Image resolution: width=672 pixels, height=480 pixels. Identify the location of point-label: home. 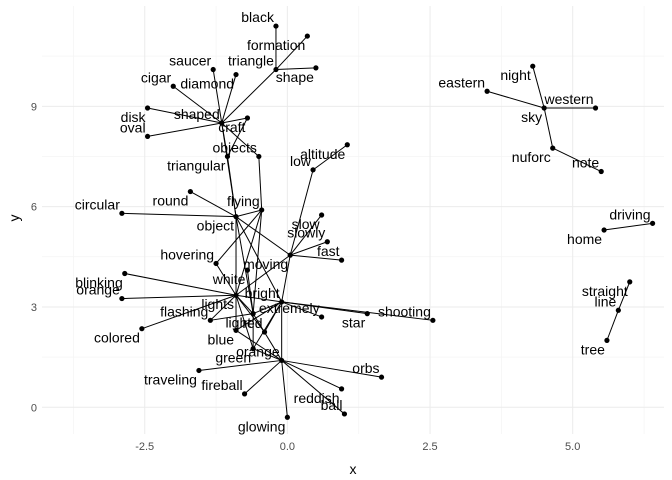
(584, 239).